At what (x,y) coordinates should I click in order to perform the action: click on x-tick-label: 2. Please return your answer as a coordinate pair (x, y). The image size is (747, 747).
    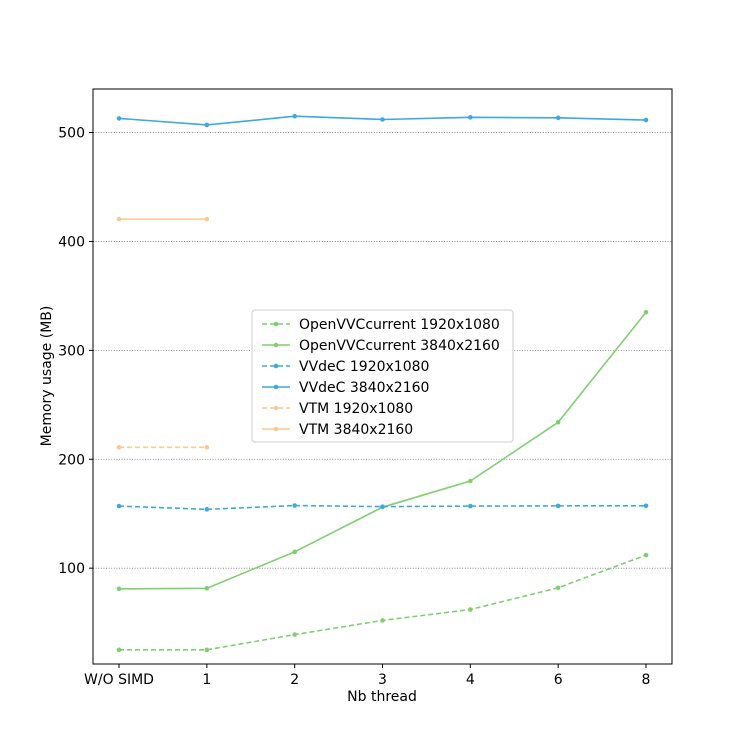
    Looking at the image, I should click on (294, 680).